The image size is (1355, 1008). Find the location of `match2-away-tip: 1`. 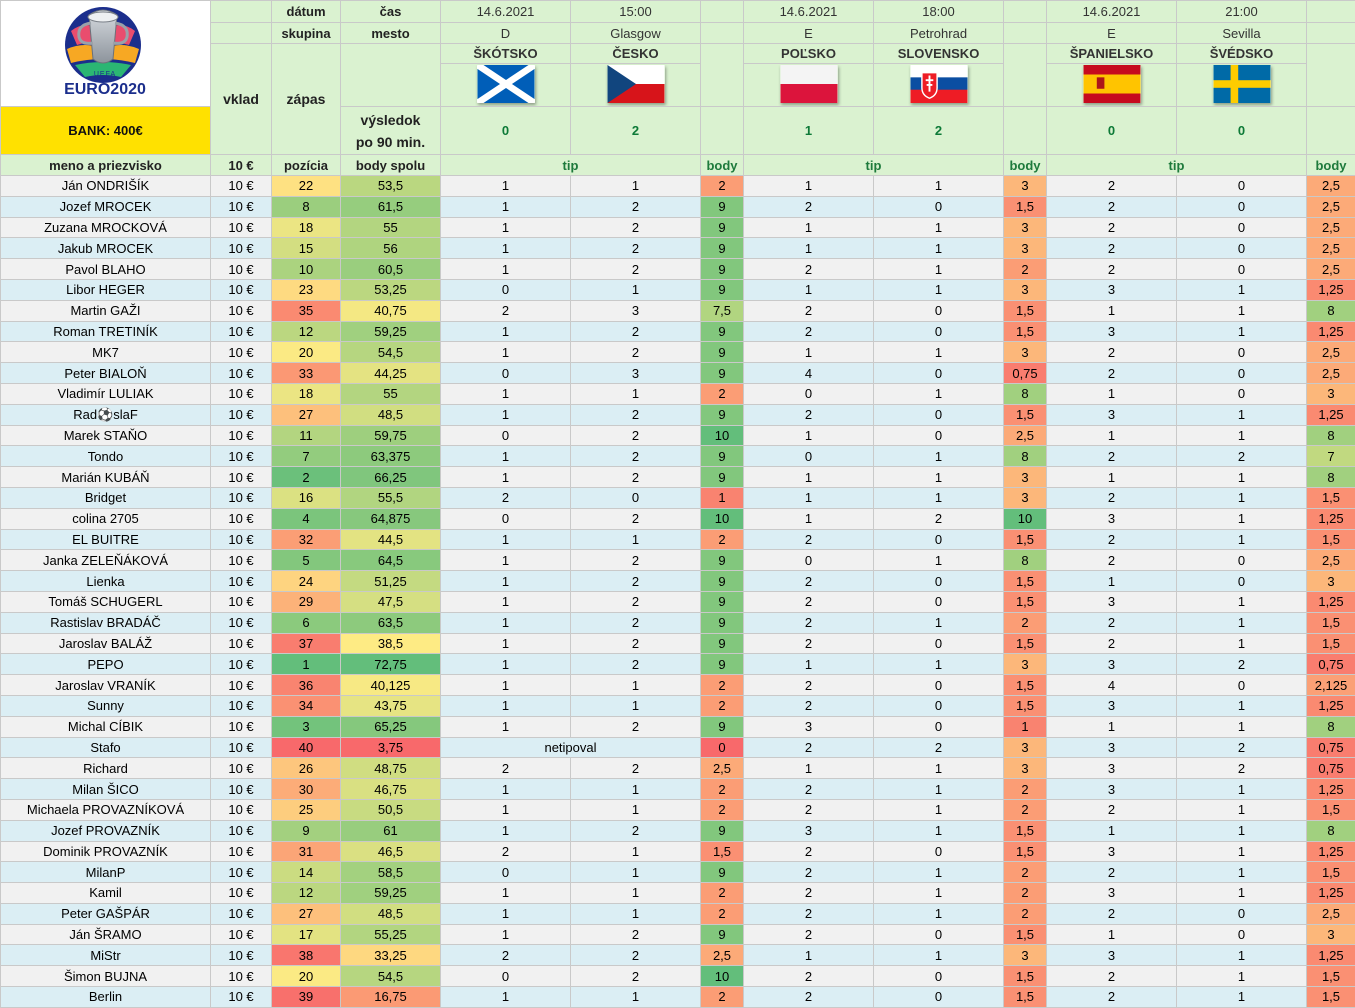

match2-away-tip: 1 is located at coordinates (938, 560).